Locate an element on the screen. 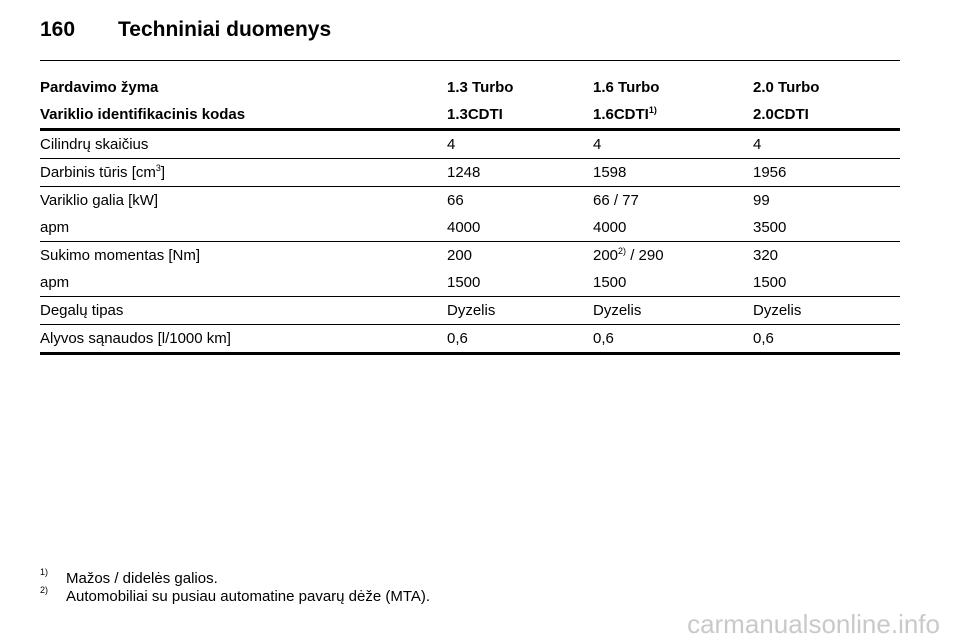 This screenshot has height=642, width=960. table-row: Variklio galia [kW] 66 66 / 77 99 is located at coordinates (470, 200).